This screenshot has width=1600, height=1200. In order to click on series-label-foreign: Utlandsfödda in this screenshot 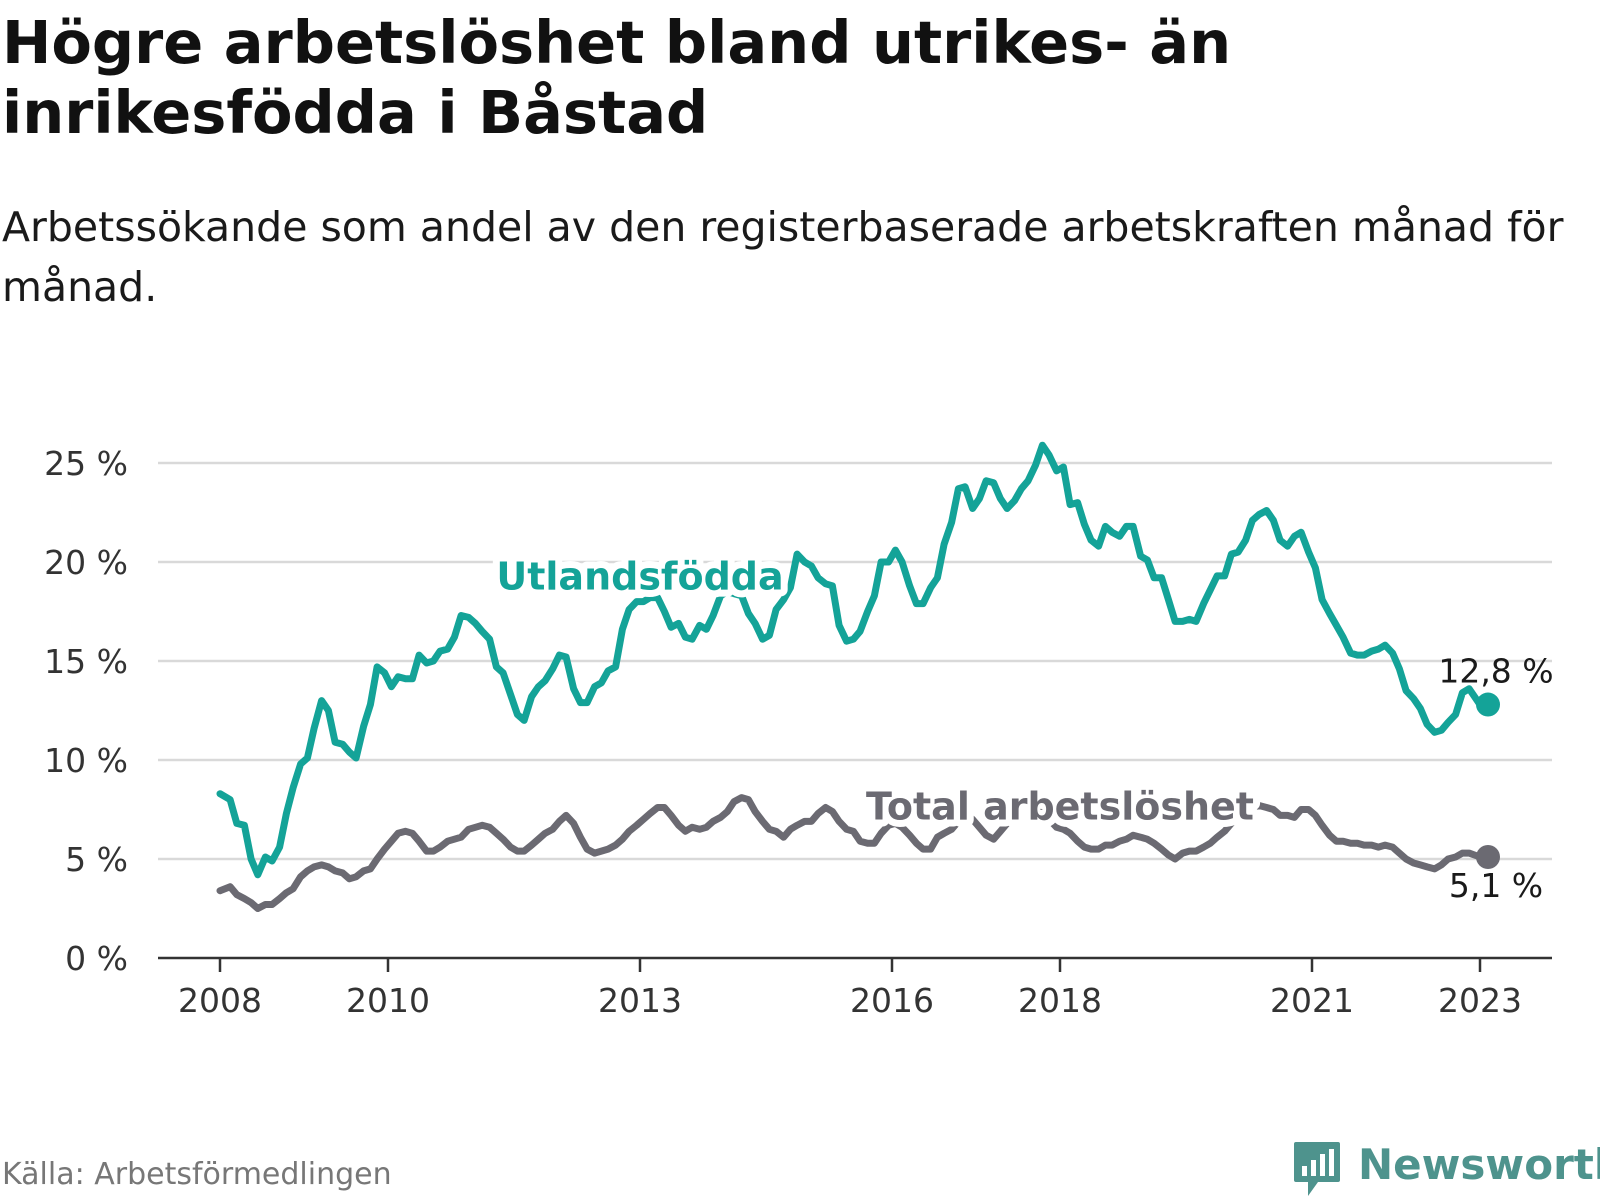, I will do `click(639, 577)`.